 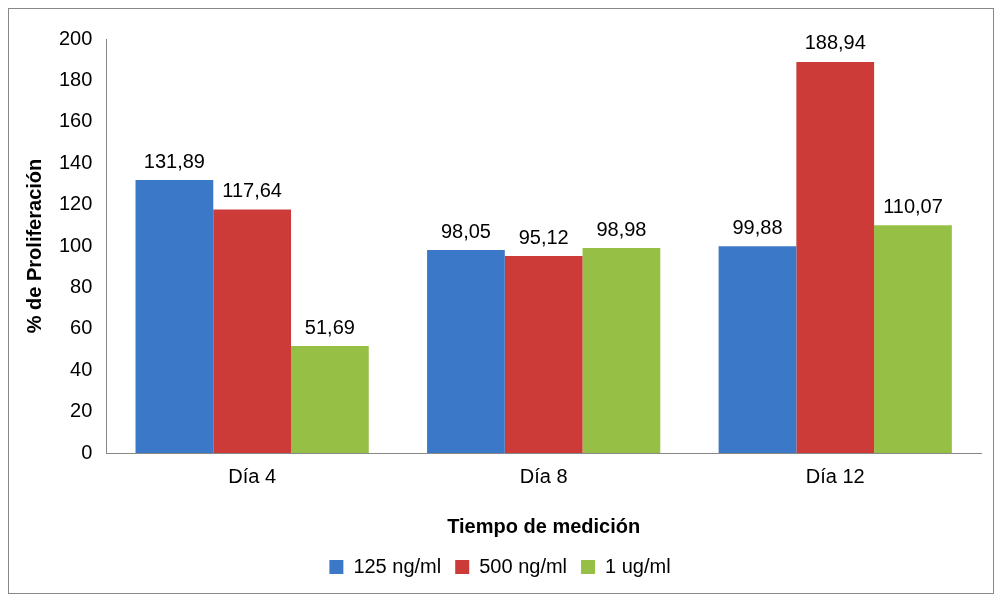 What do you see at coordinates (33, 246) in the screenshot?
I see `y-axis-title: % de Proliferación` at bounding box center [33, 246].